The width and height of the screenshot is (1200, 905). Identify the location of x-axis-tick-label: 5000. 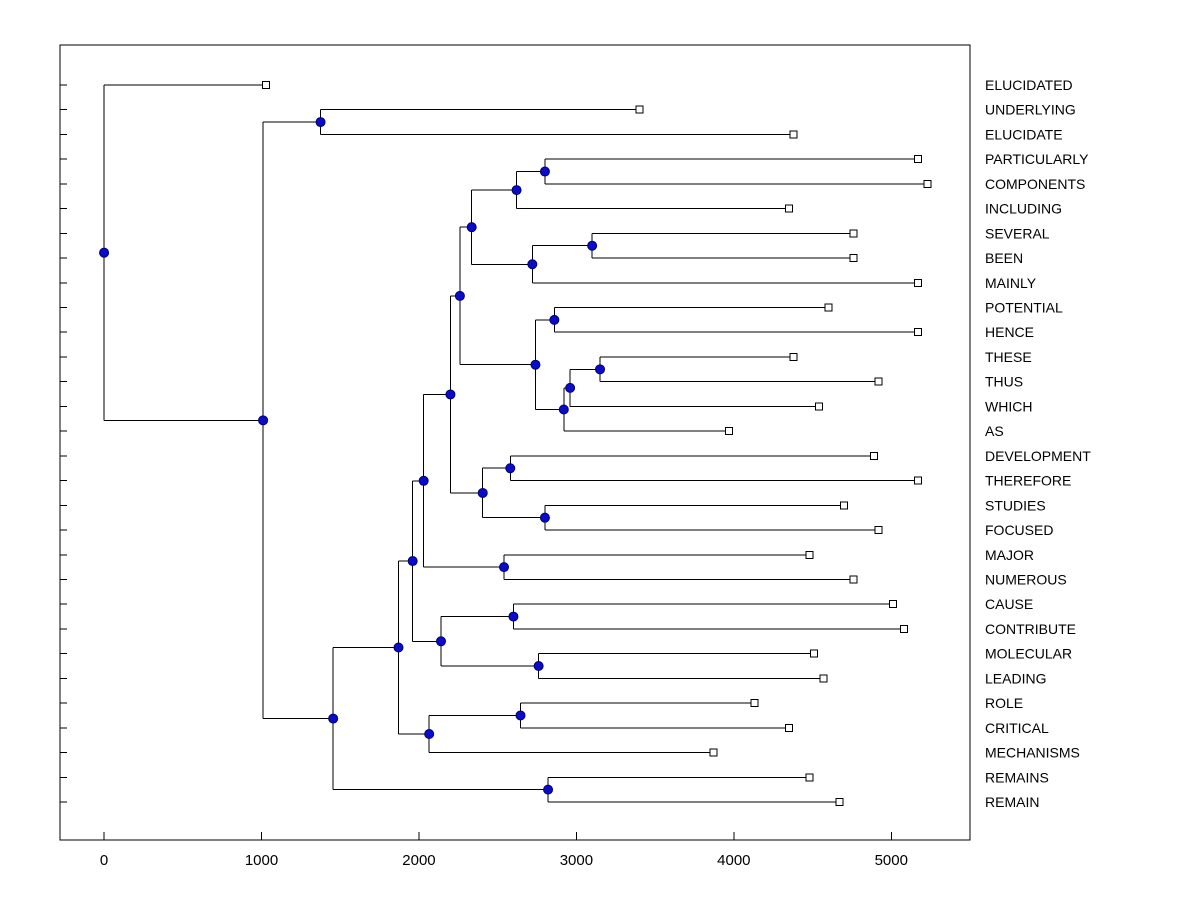
(891, 860).